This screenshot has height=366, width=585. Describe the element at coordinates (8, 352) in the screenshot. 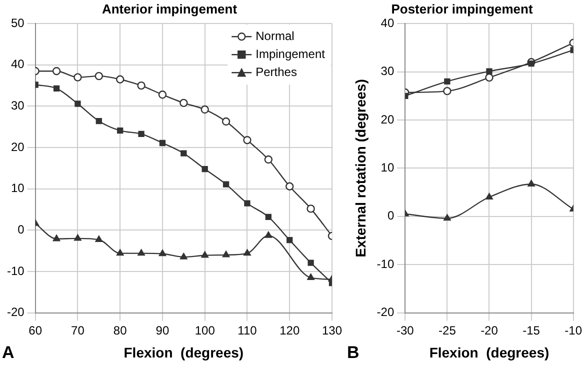

I see `text: A` at that location.